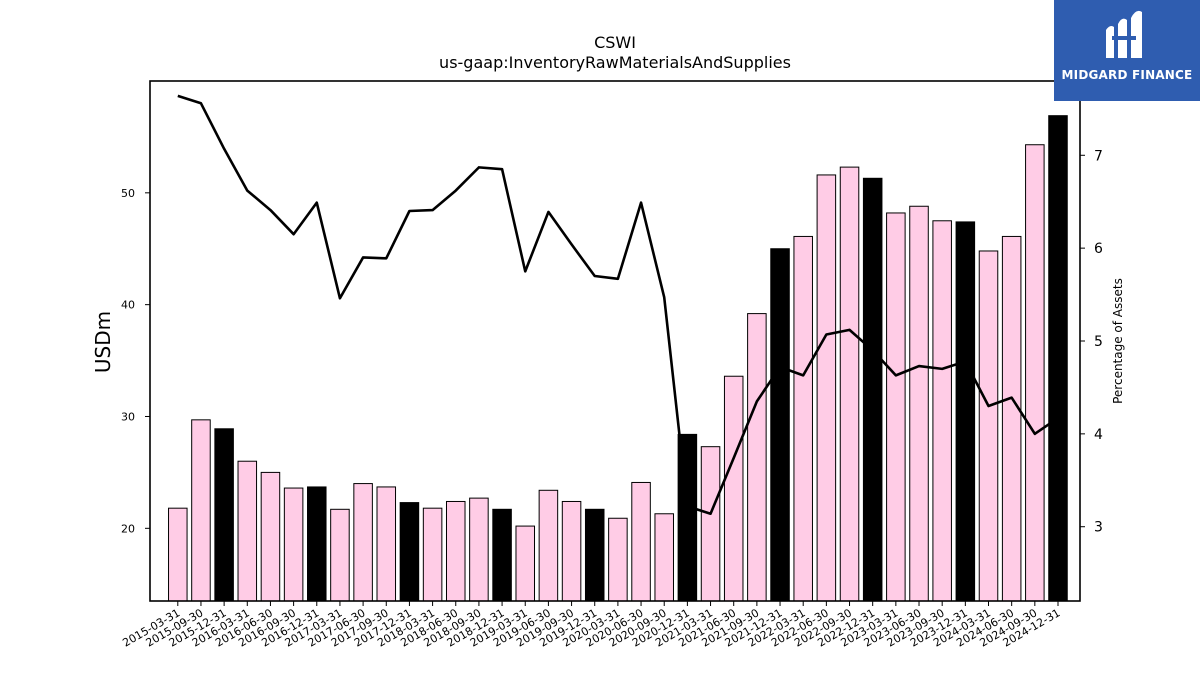 Image resolution: width=1200 pixels, height=679 pixels. Describe the element at coordinates (1118, 341) in the screenshot. I see `y2-axis-label: Percentage of Assets` at that location.